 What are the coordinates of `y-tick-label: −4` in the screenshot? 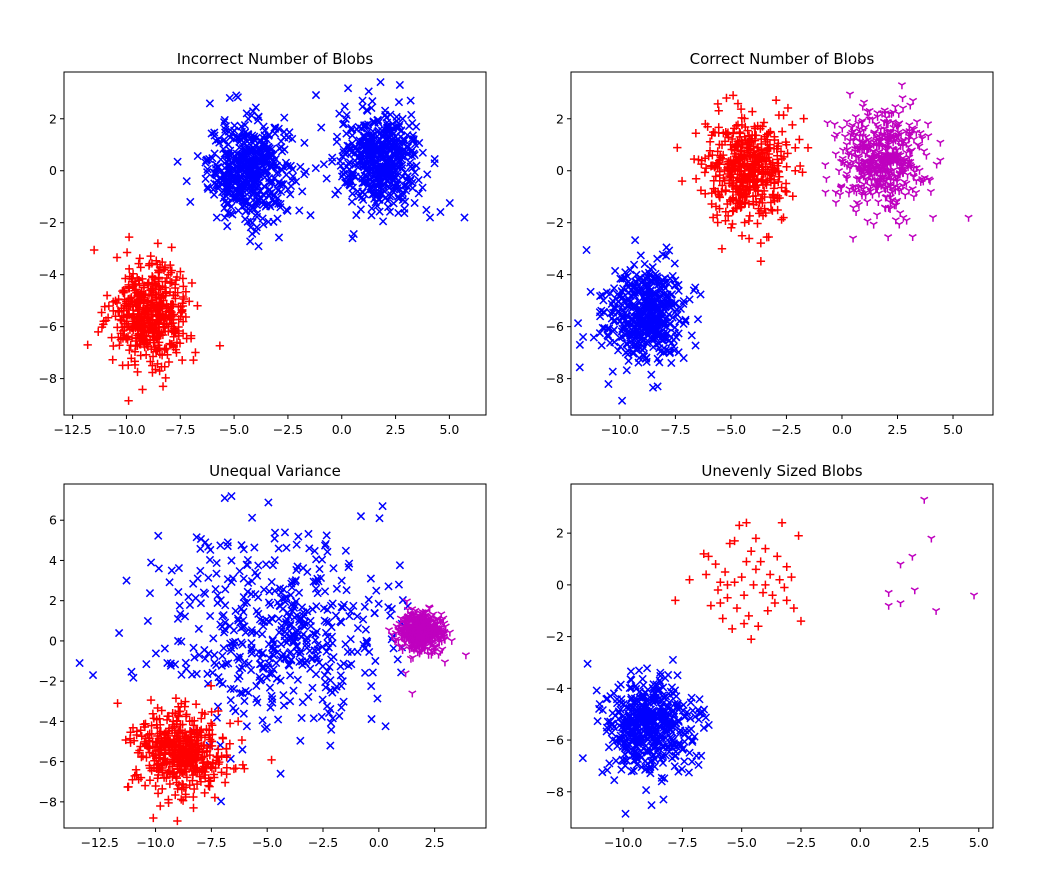 It's located at (555, 274).